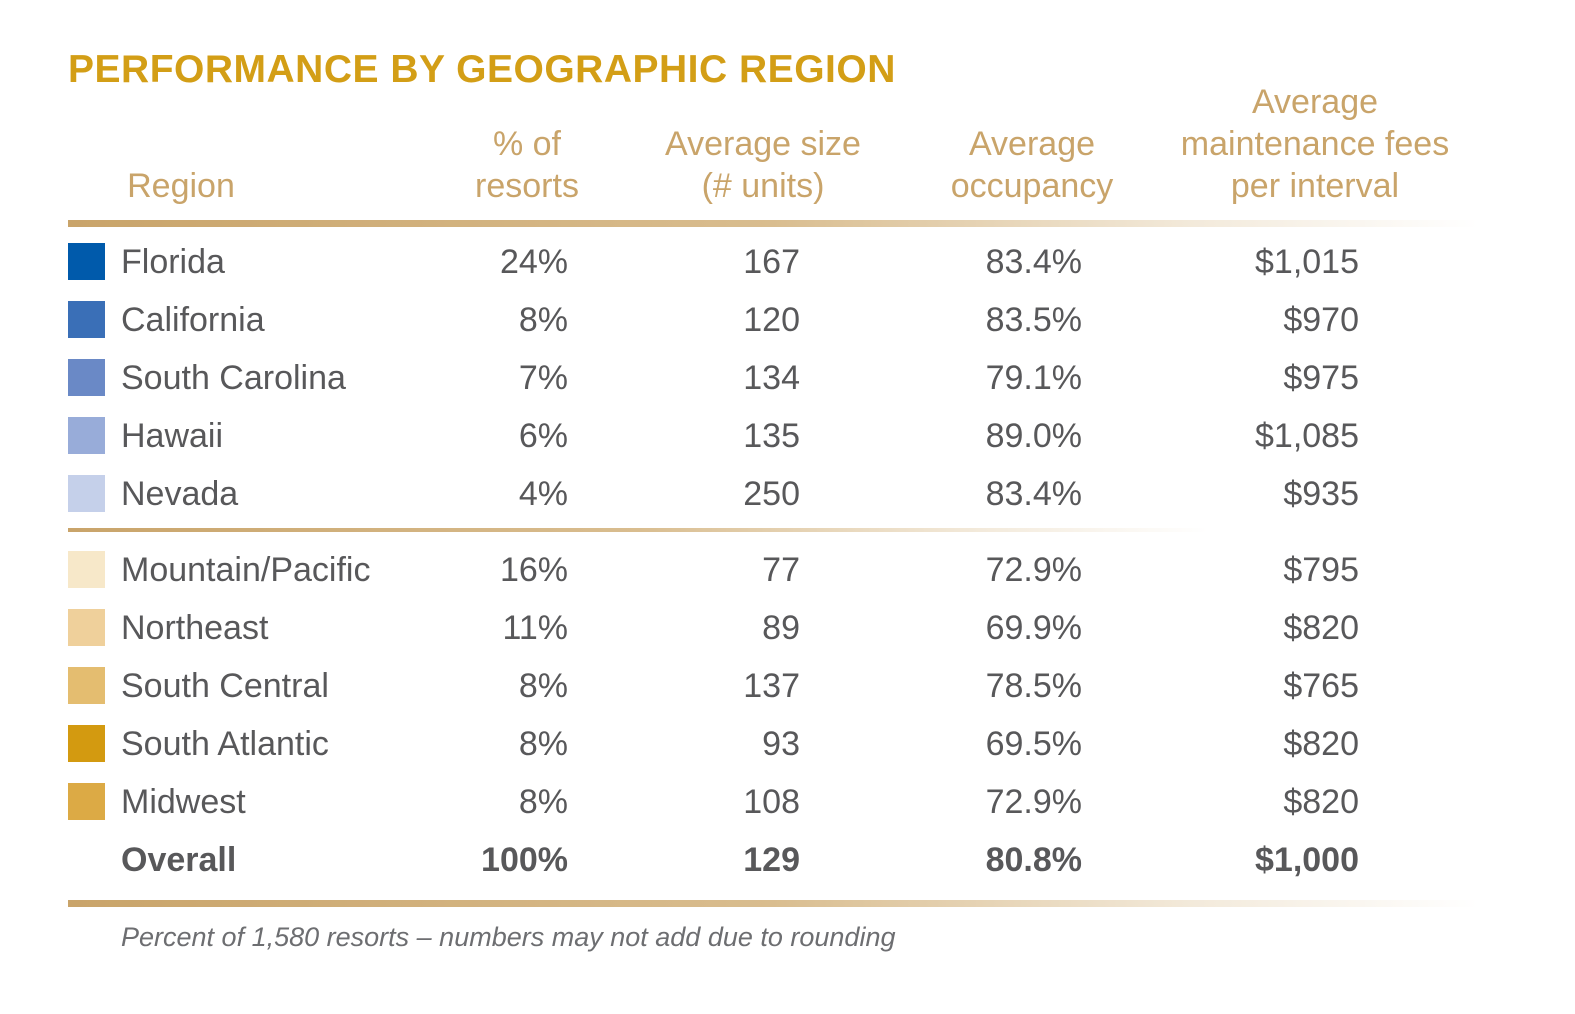 The width and height of the screenshot is (1575, 1014). Describe the element at coordinates (771, 262) in the screenshot. I see `average-size: 167` at that location.